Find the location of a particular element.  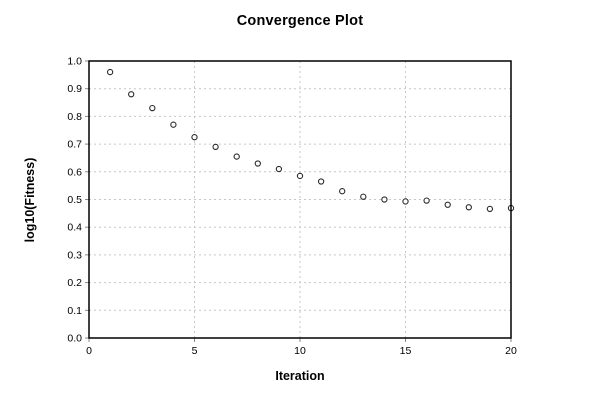

x-tick-label: 15 is located at coordinates (406, 351).